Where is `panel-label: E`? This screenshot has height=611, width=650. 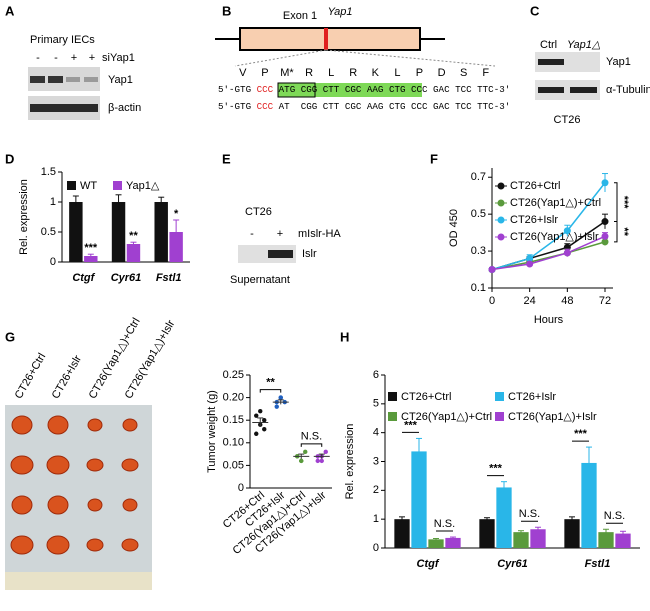 panel-label: E is located at coordinates (226, 158).